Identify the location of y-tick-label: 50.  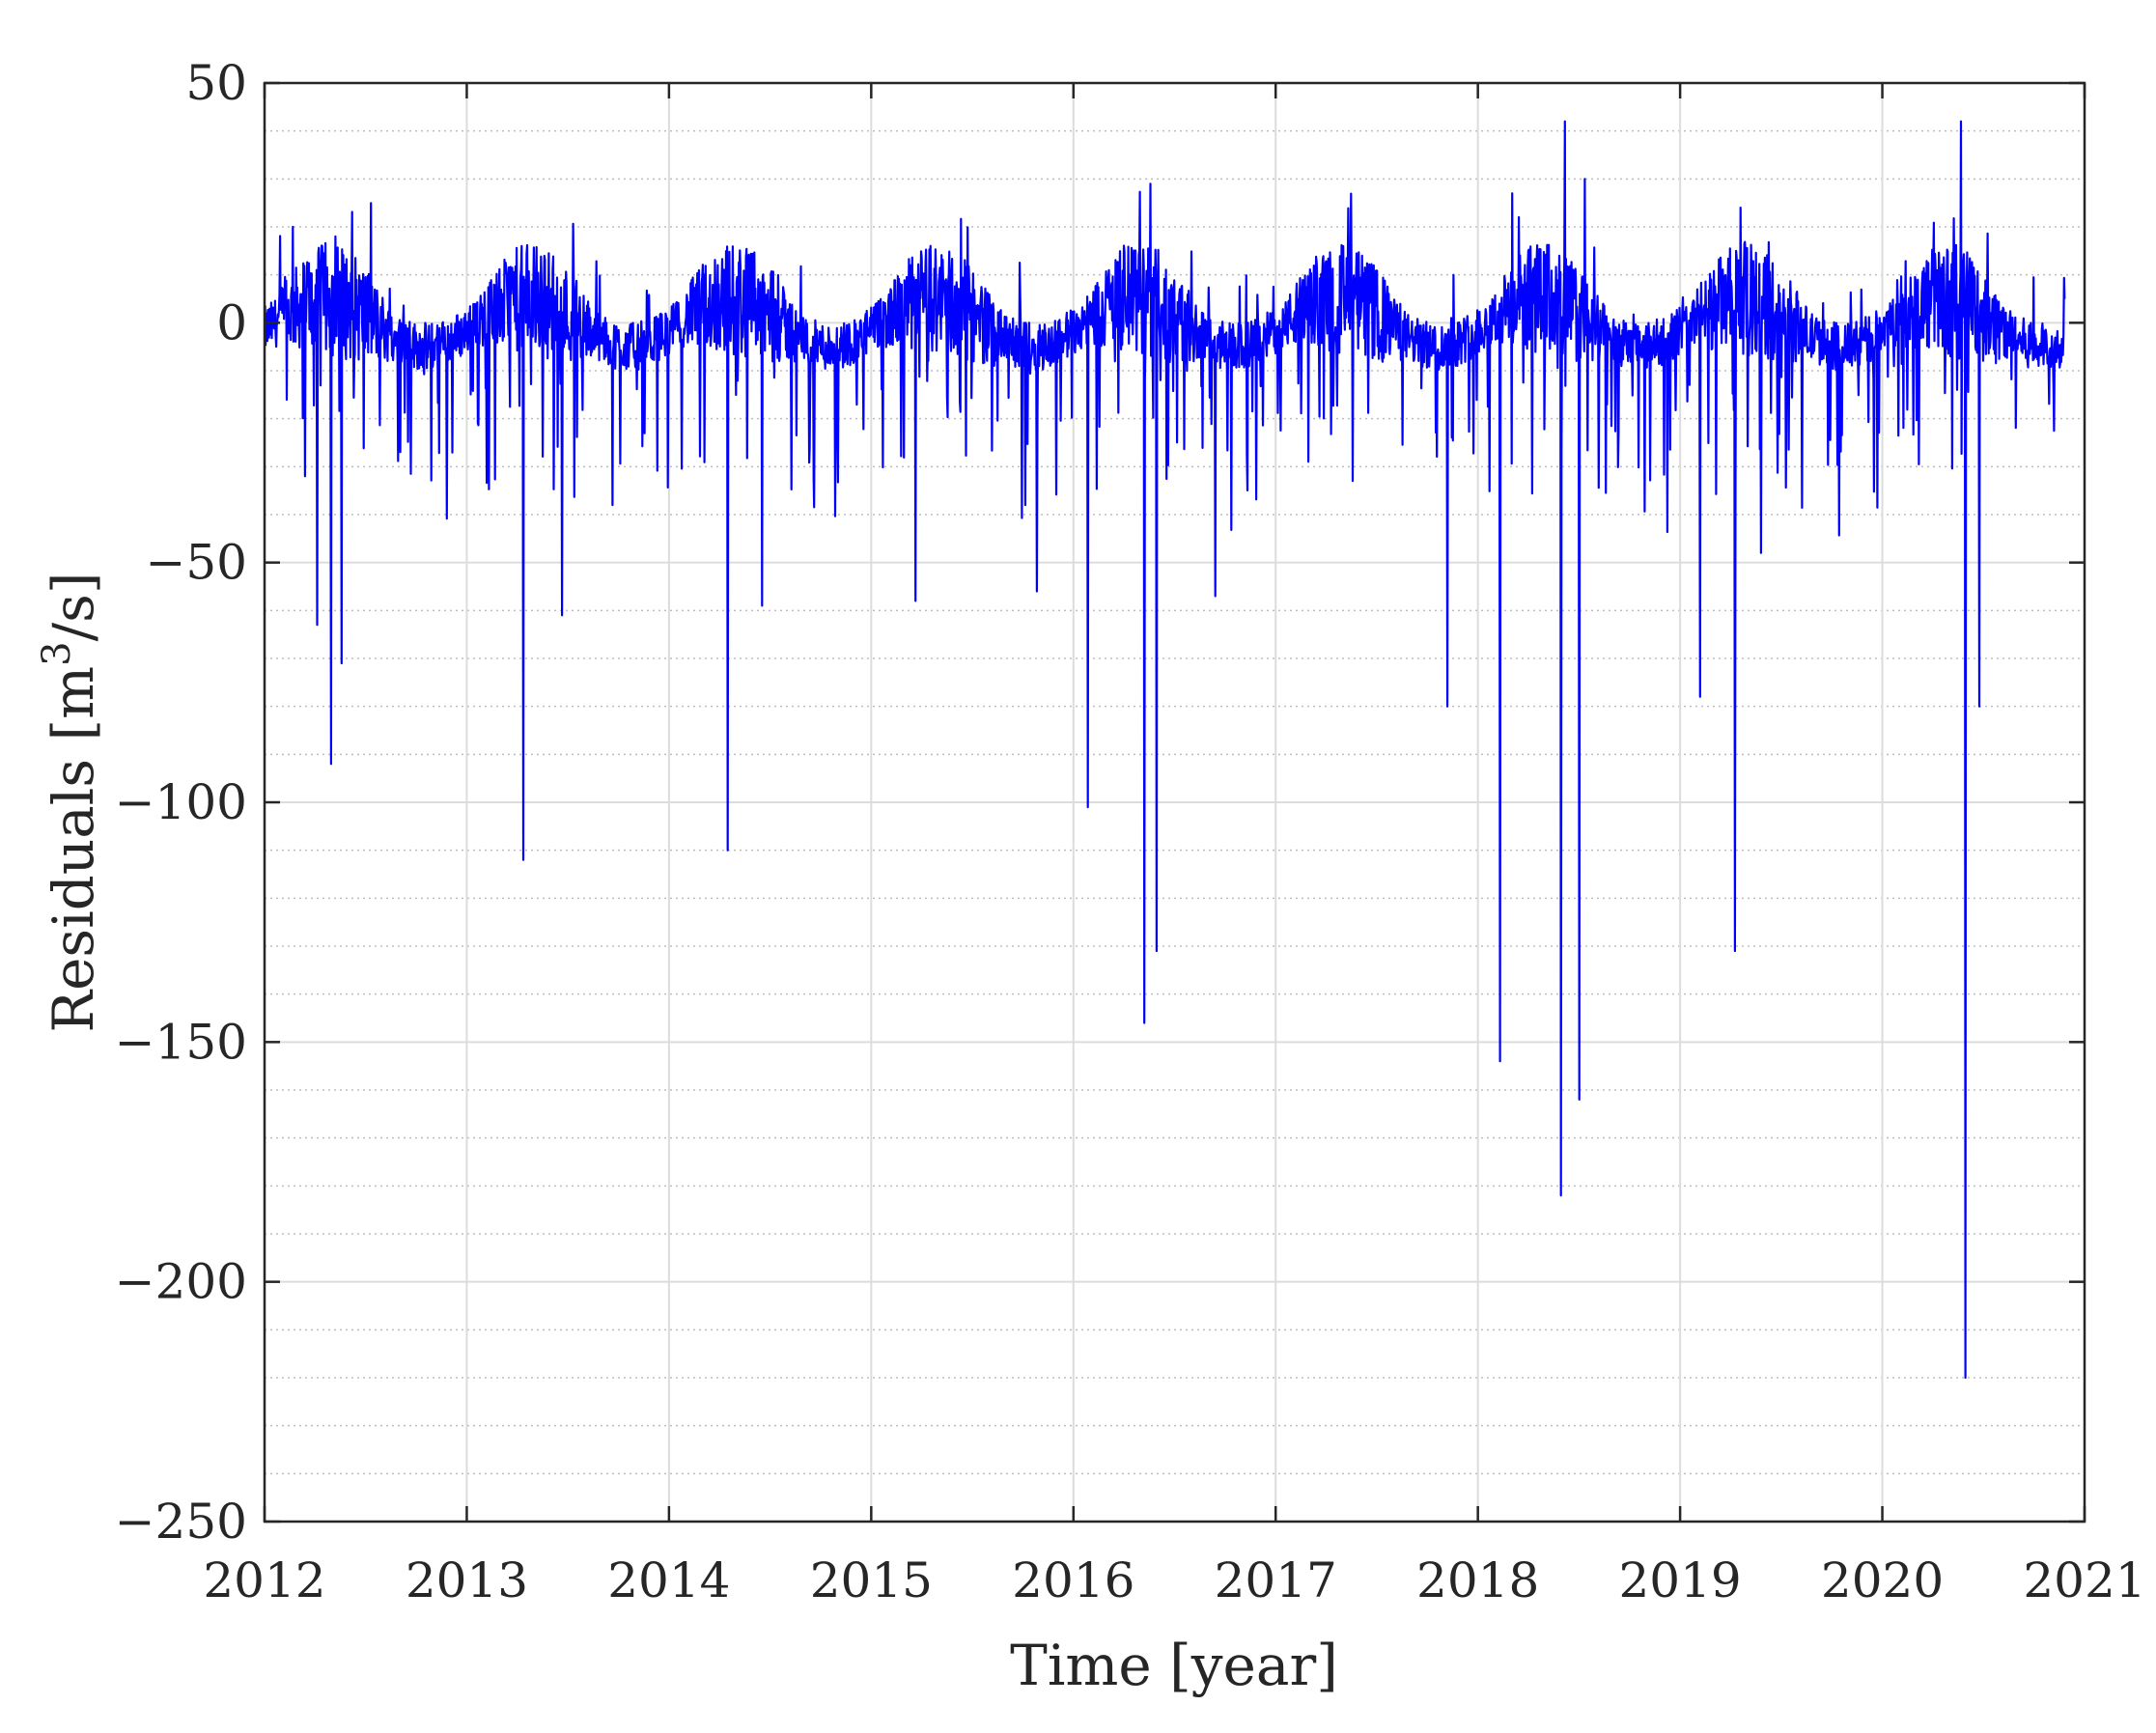
(216, 83).